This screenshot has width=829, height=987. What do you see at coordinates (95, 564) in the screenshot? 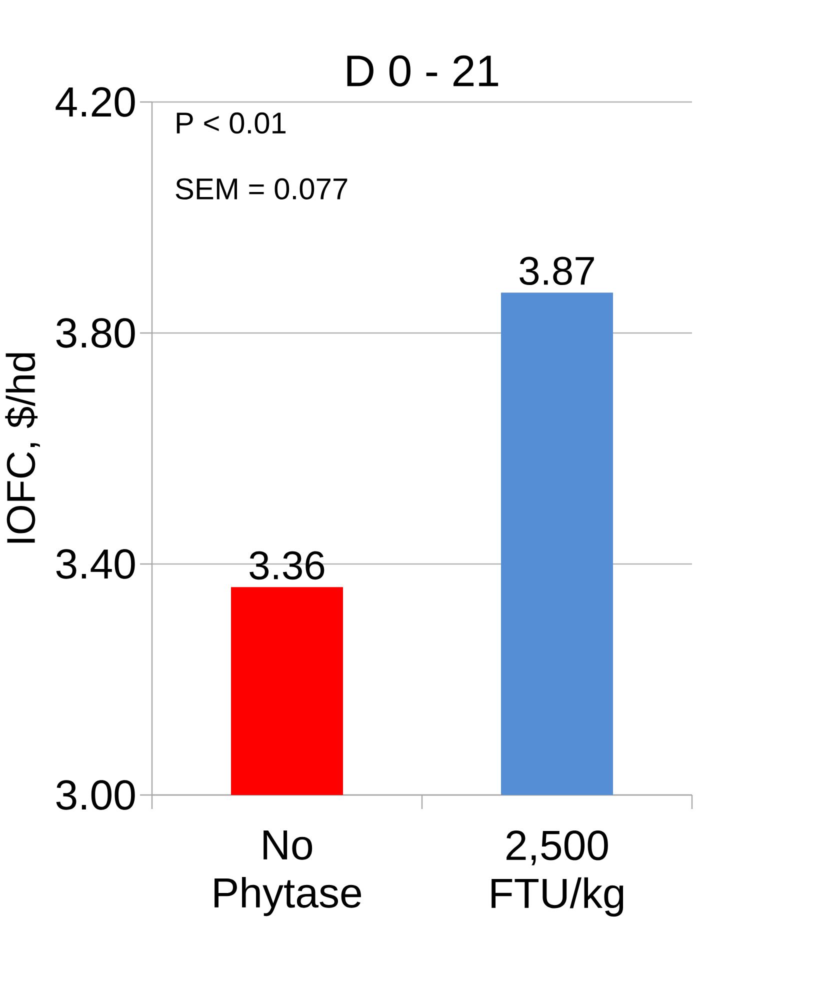
I see `y-tick-label: 3.40` at bounding box center [95, 564].